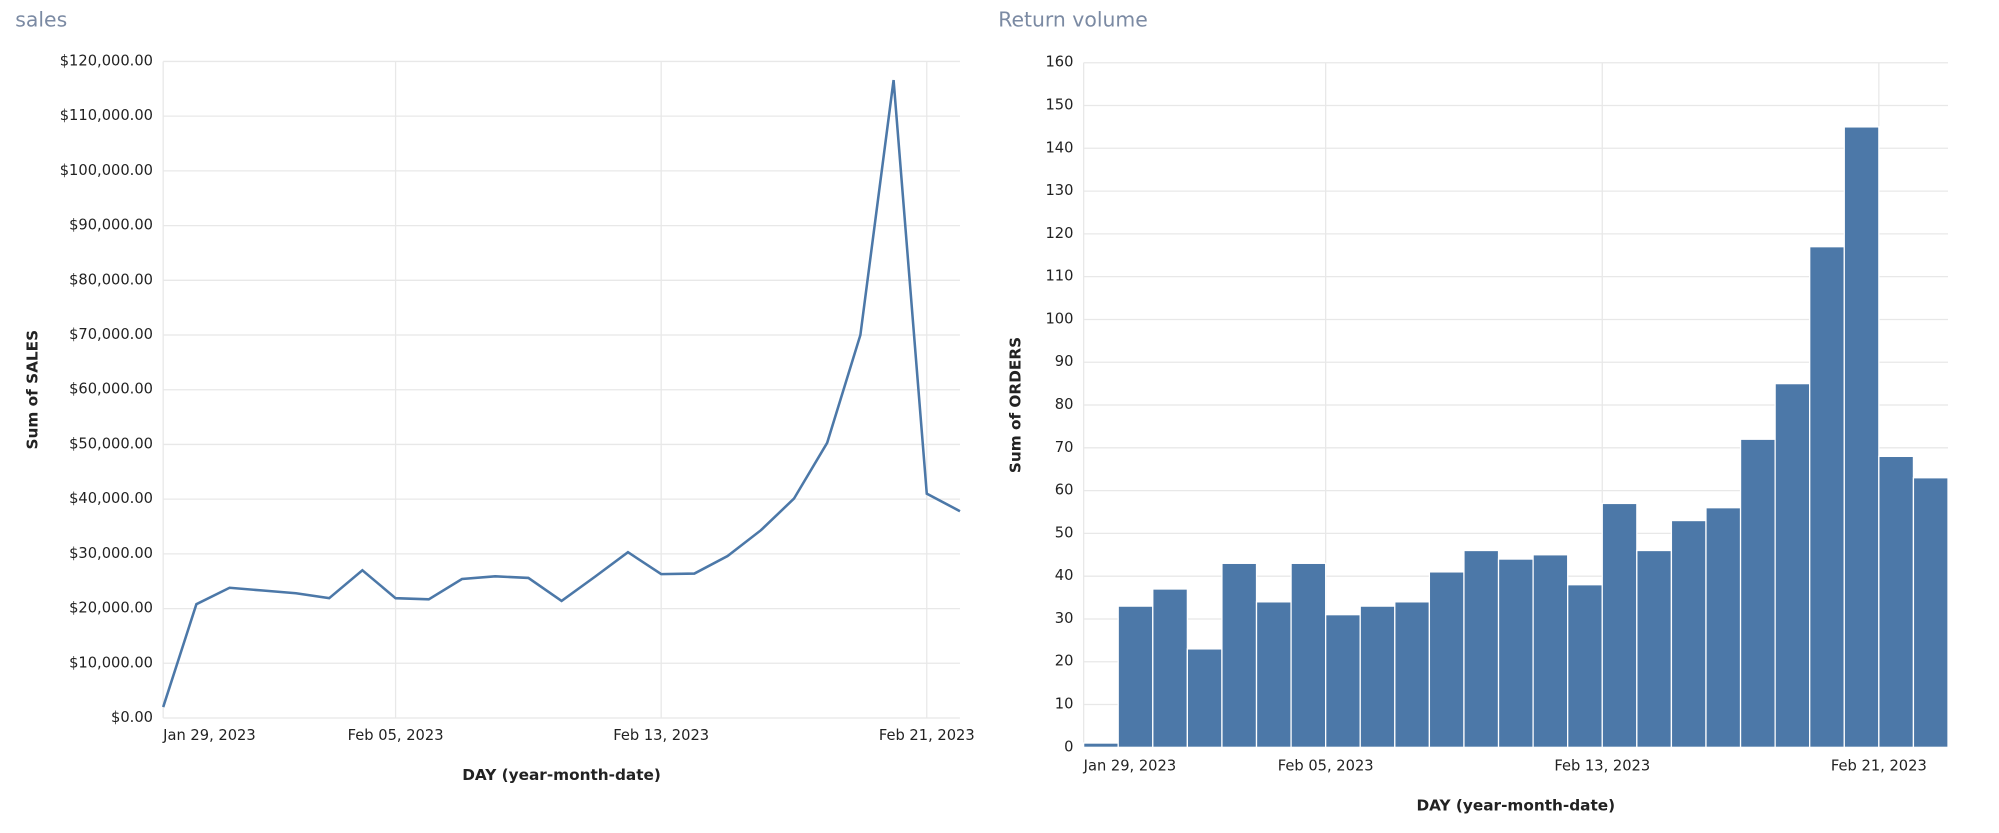 This screenshot has height=833, width=1999. I want to click on y-tick-label: 0, so click(1068, 746).